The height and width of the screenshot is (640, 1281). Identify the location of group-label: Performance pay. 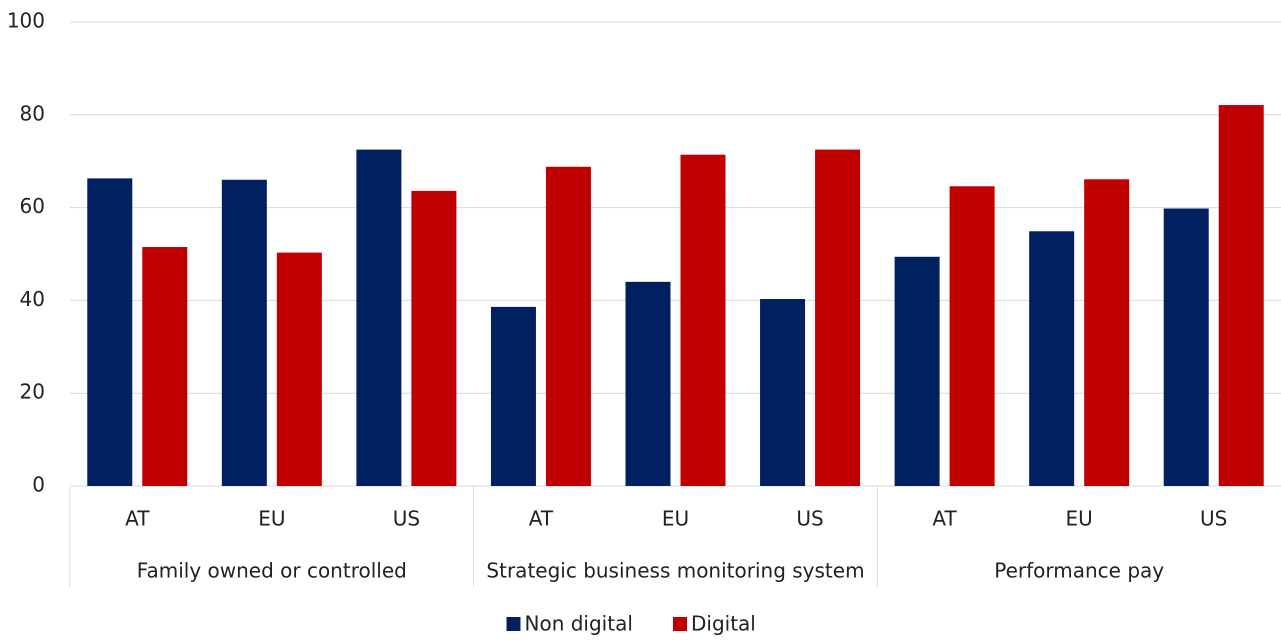
(1079, 571).